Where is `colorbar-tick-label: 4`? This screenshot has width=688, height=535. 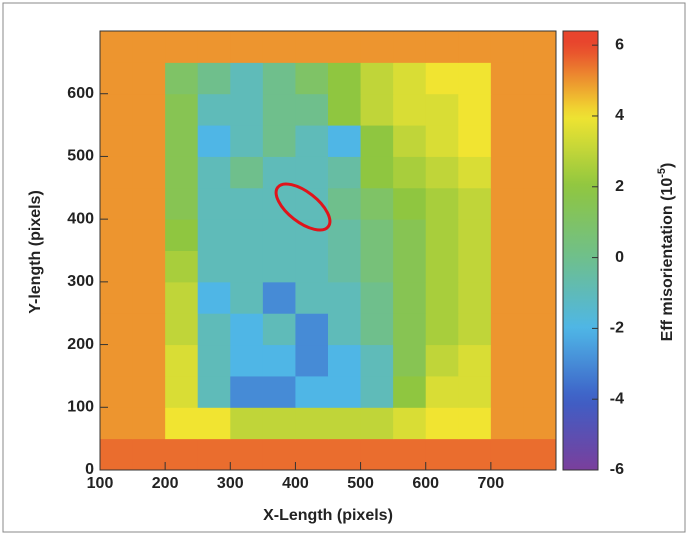 colorbar-tick-label: 4 is located at coordinates (619, 115).